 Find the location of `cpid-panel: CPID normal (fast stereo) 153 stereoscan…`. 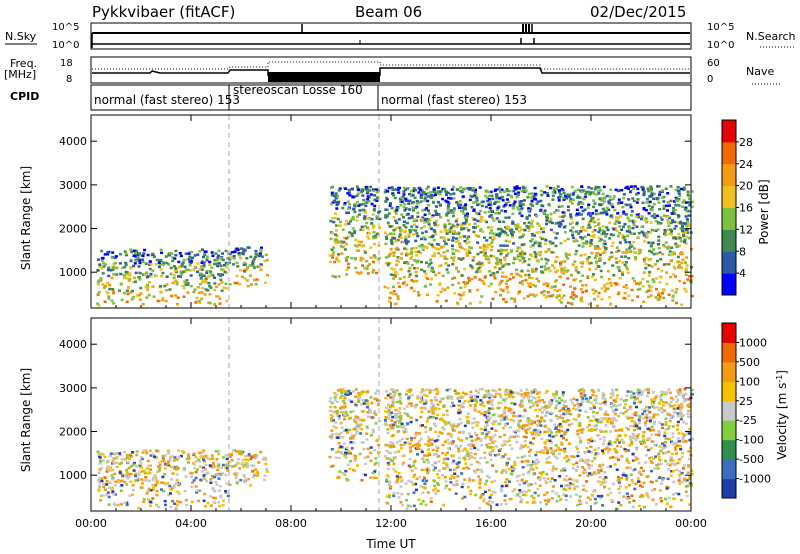

cpid-panel: CPID normal (fast stereo) 153 stereoscan… is located at coordinates (351, 97).